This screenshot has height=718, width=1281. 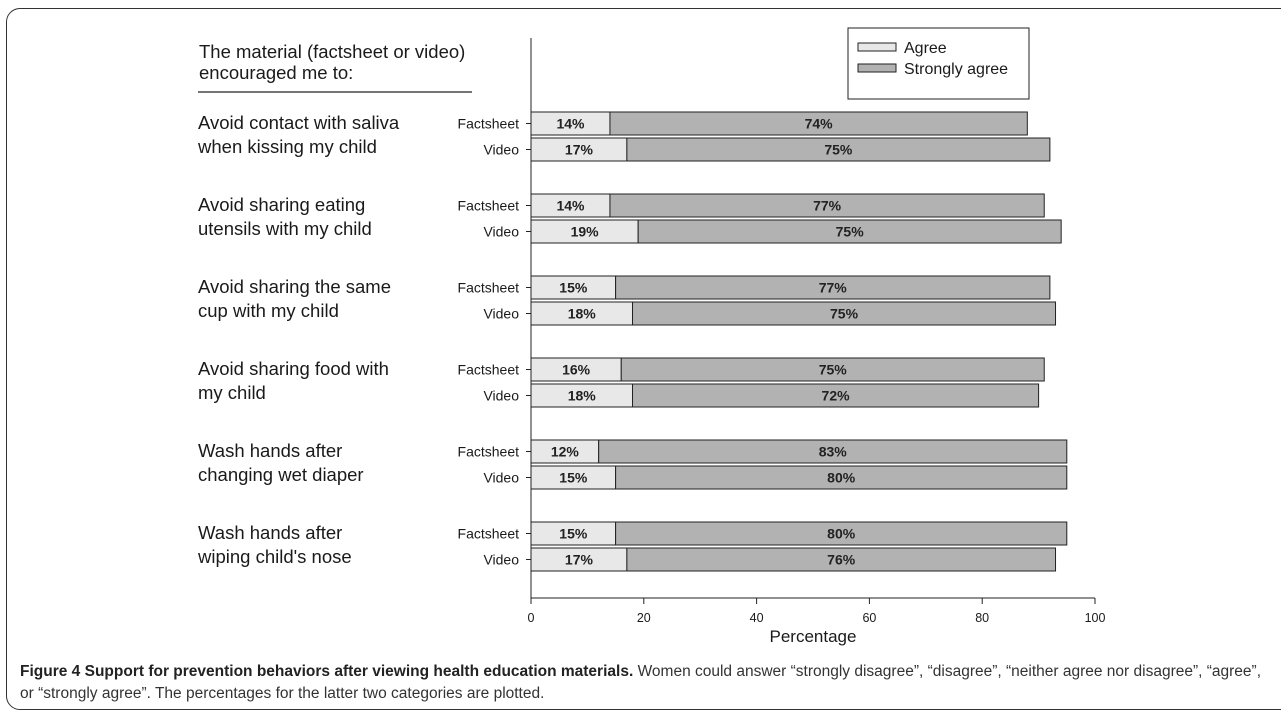 What do you see at coordinates (281, 204) in the screenshot?
I see `group-label: Avoid sharing eating` at bounding box center [281, 204].